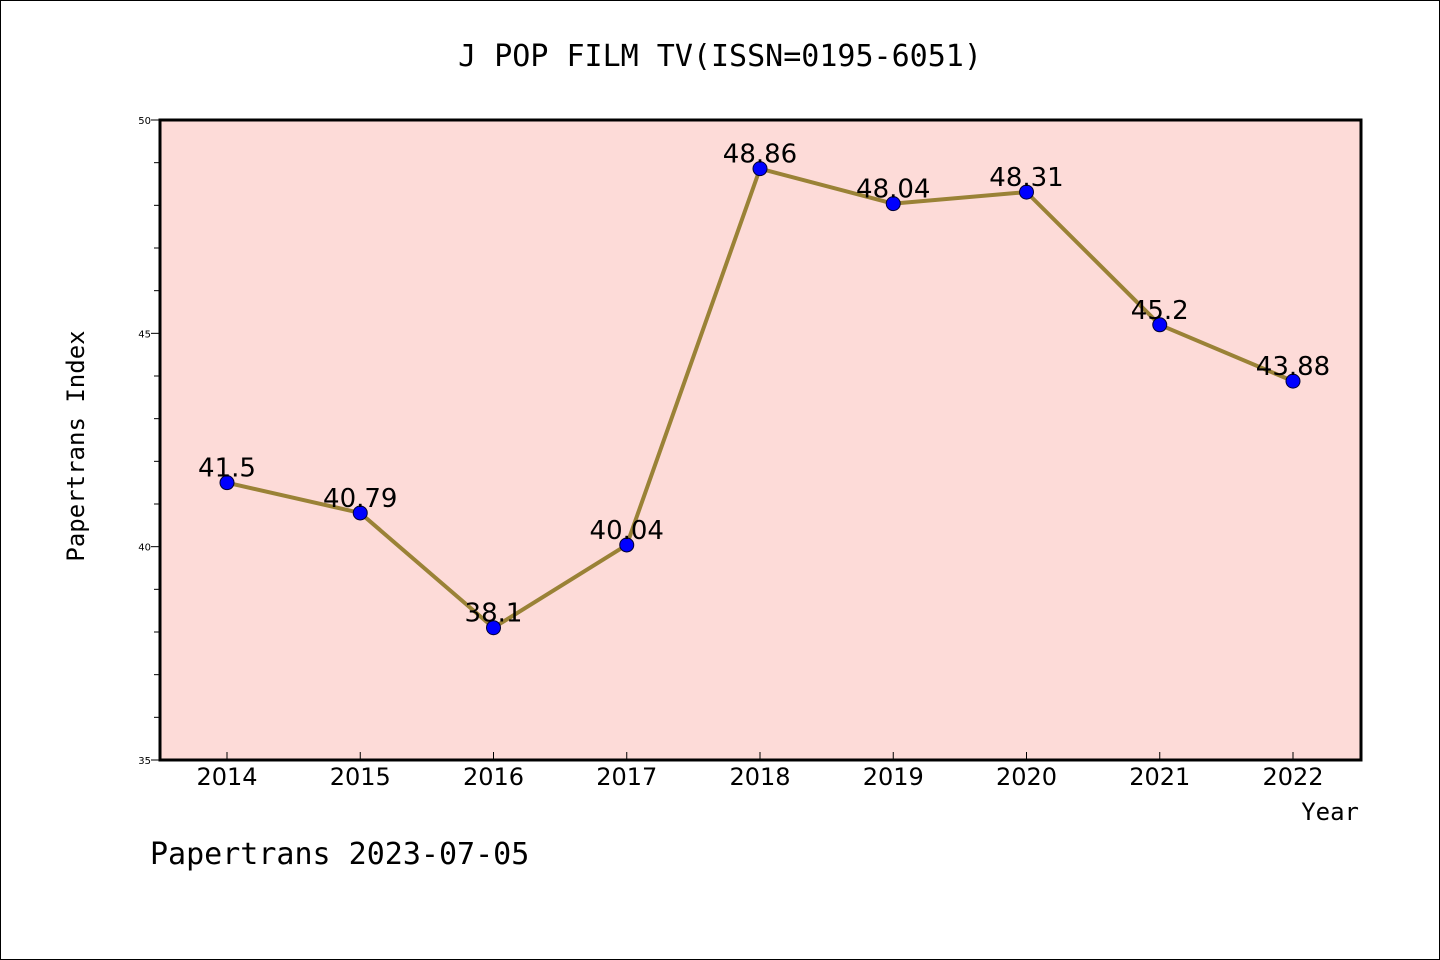 The width and height of the screenshot is (1440, 960). I want to click on x-axis-label: Year, so click(1330, 812).